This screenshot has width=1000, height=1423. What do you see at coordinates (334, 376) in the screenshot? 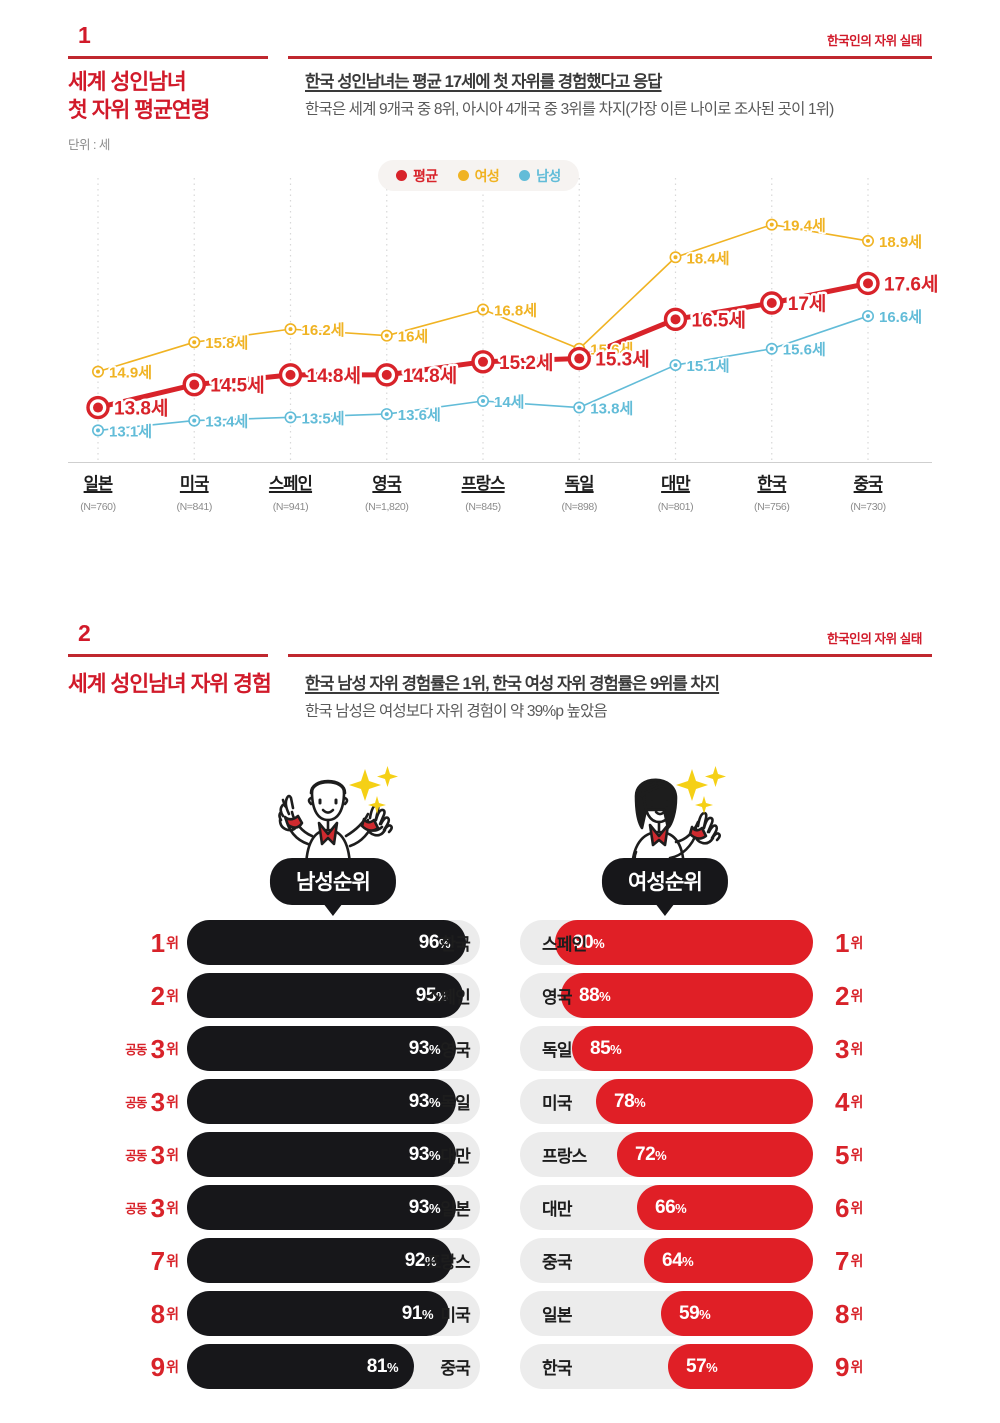
I see `value-label-halo: 14.8세` at bounding box center [334, 376].